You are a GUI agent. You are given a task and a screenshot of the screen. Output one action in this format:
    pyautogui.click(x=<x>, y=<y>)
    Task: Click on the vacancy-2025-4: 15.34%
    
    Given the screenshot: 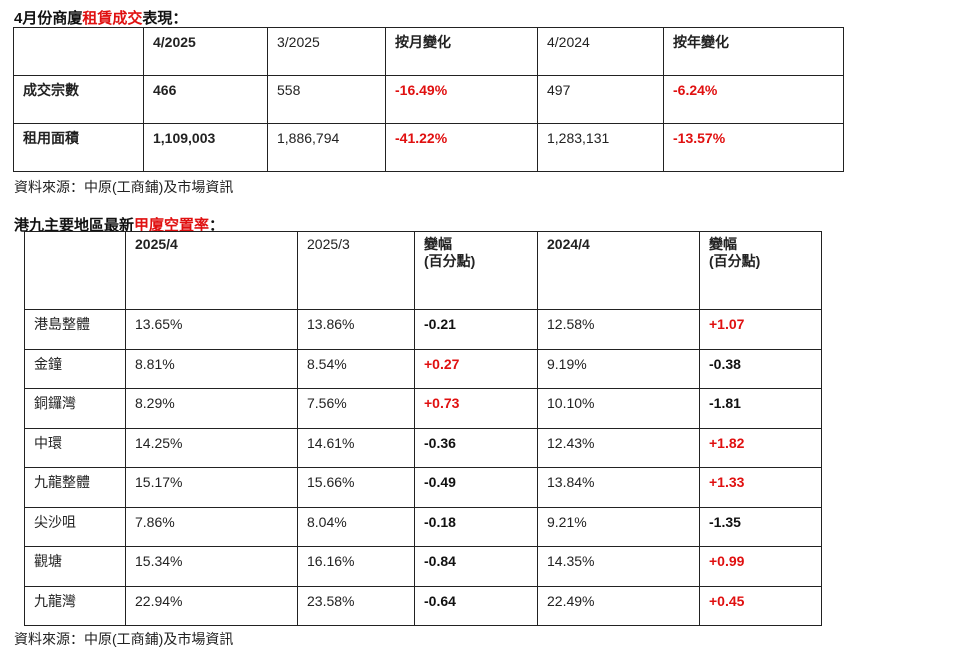 What is the action you would take?
    pyautogui.click(x=211, y=566)
    